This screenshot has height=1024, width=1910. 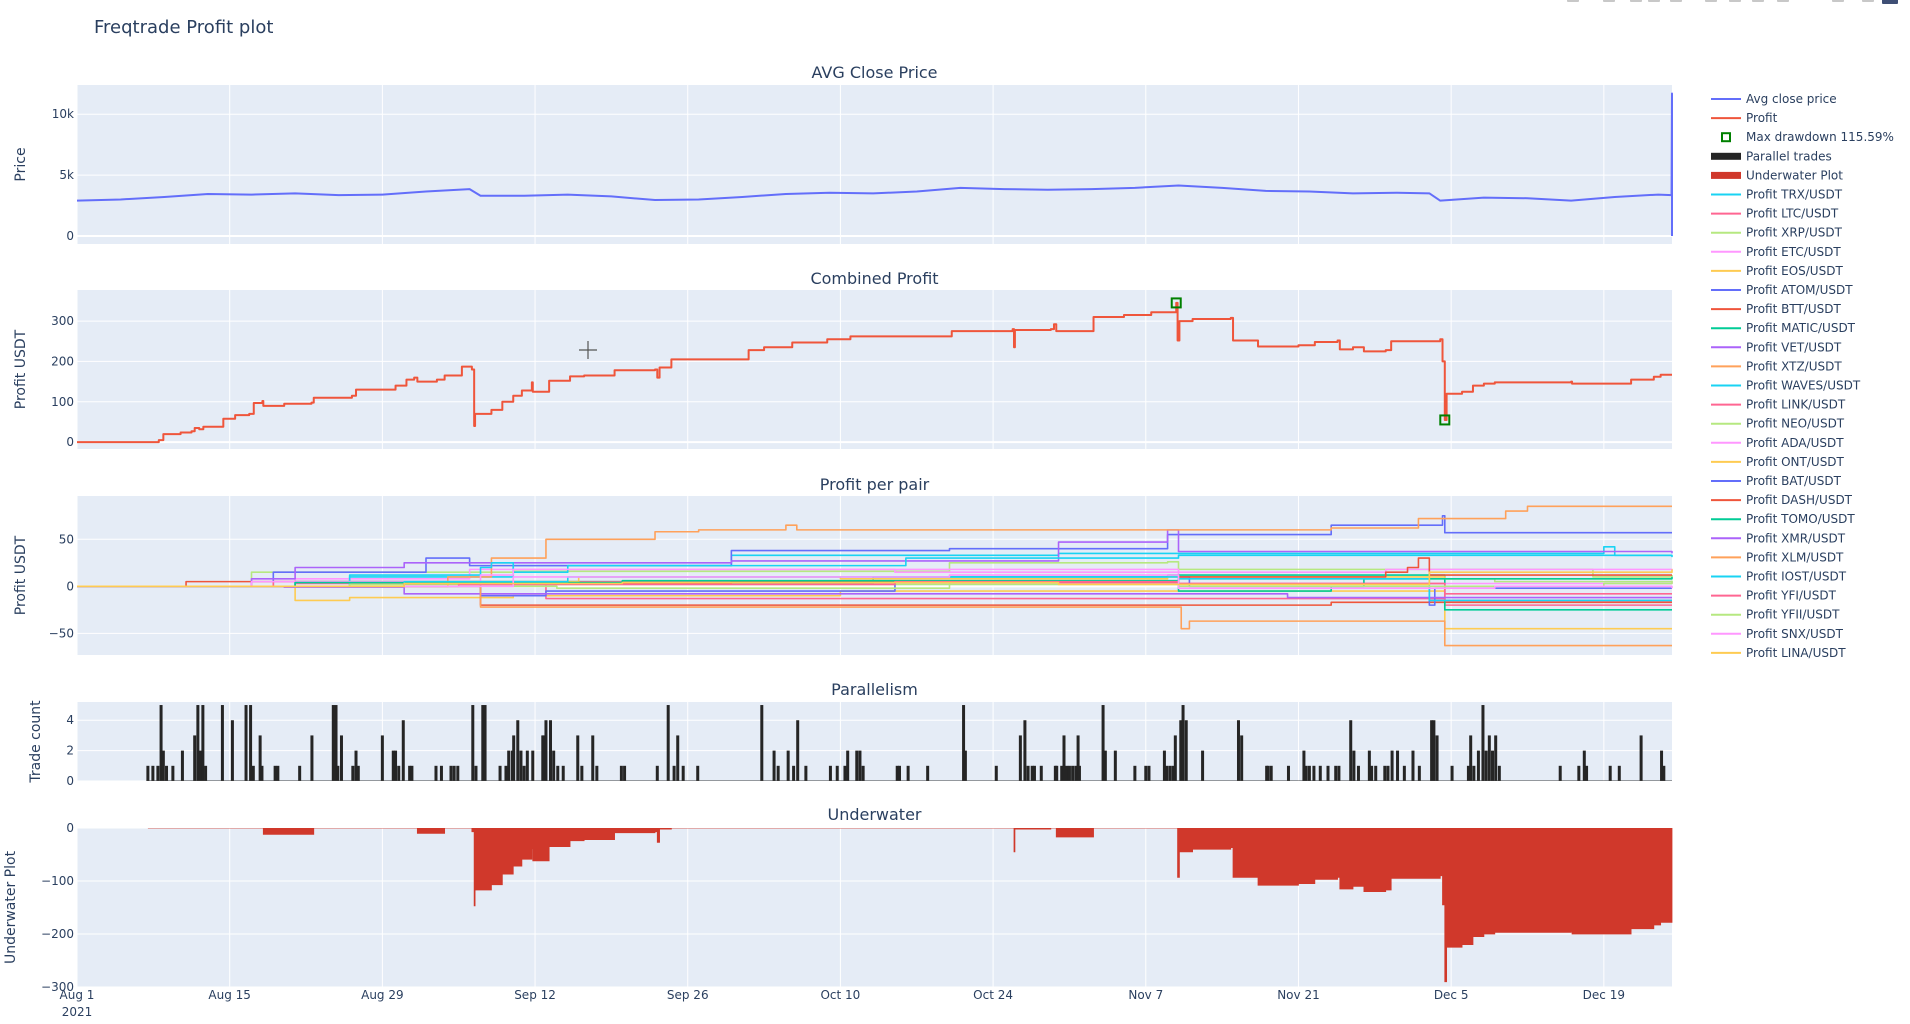 What do you see at coordinates (1758, 1) in the screenshot?
I see `autoscale-icon` at bounding box center [1758, 1].